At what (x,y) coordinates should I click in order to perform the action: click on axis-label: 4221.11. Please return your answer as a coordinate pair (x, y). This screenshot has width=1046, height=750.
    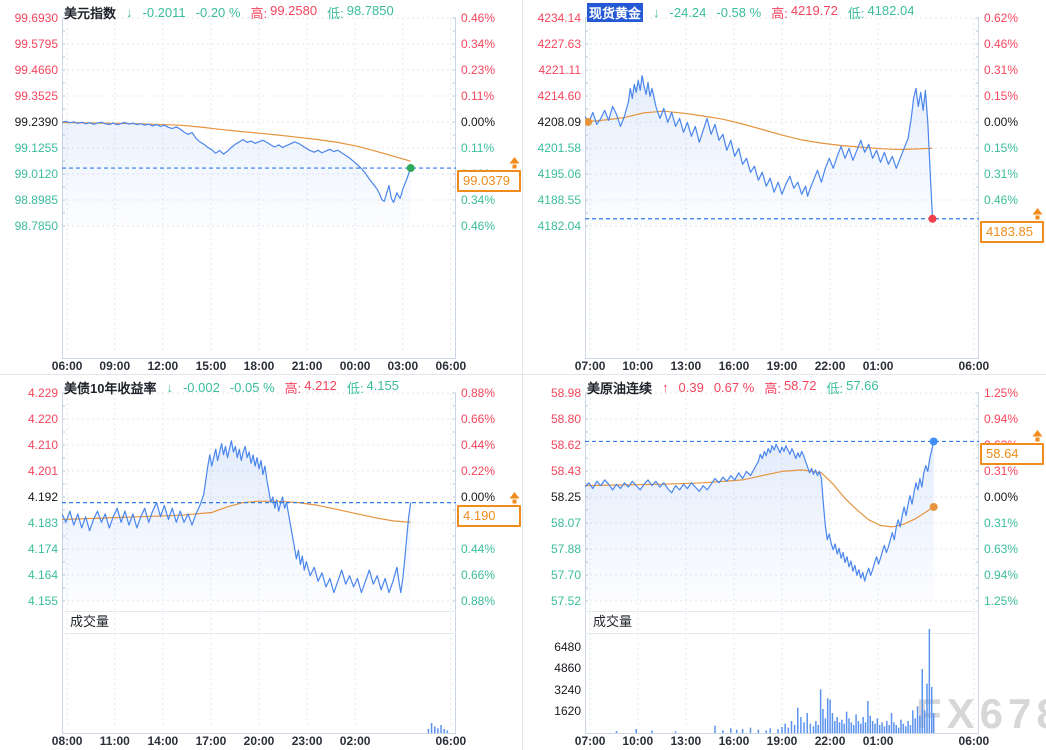
    Looking at the image, I should click on (560, 70).